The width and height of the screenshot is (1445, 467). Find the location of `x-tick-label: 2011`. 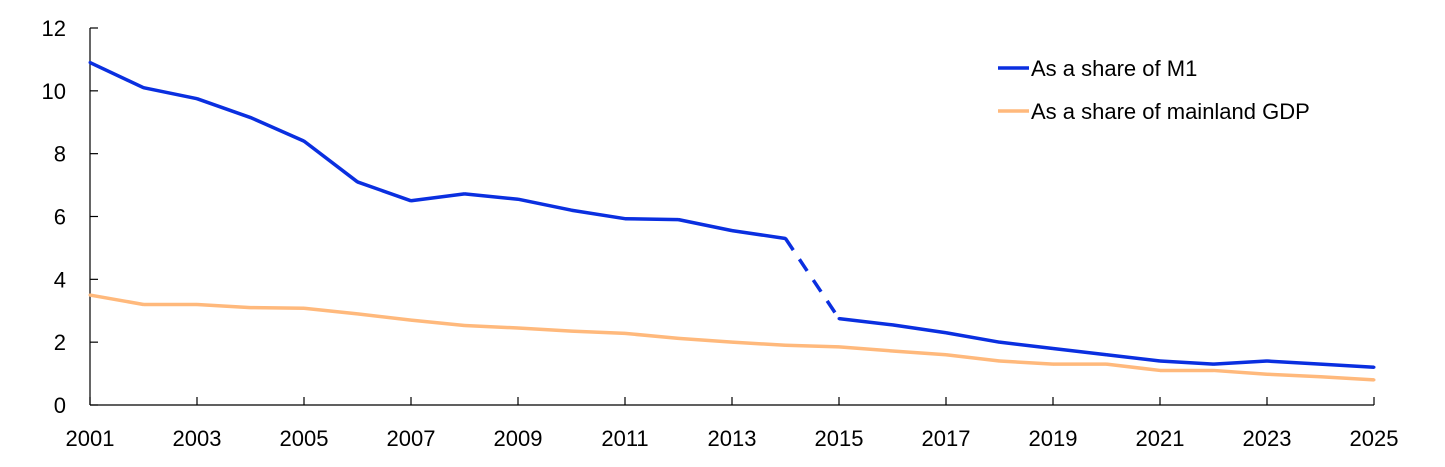

x-tick-label: 2011 is located at coordinates (624, 438).